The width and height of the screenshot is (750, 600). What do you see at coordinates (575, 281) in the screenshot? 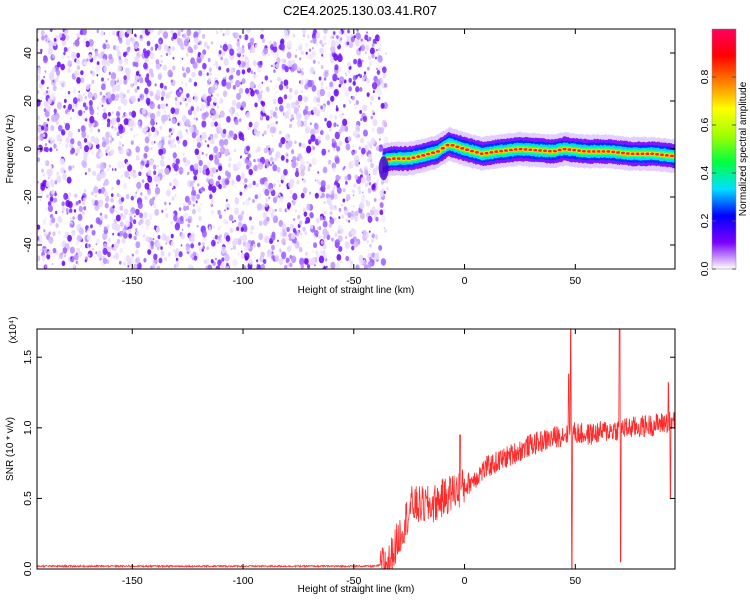
I see `x-tick-label: 50` at bounding box center [575, 281].